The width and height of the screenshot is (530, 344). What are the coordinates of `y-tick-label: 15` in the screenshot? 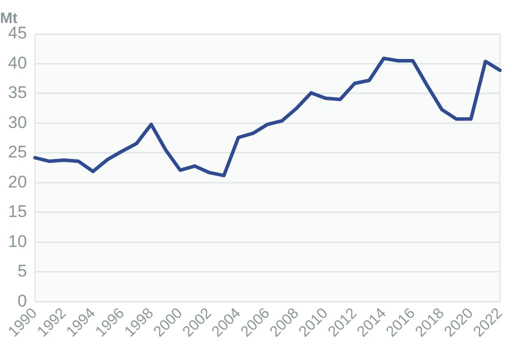 It's located at (17, 212).